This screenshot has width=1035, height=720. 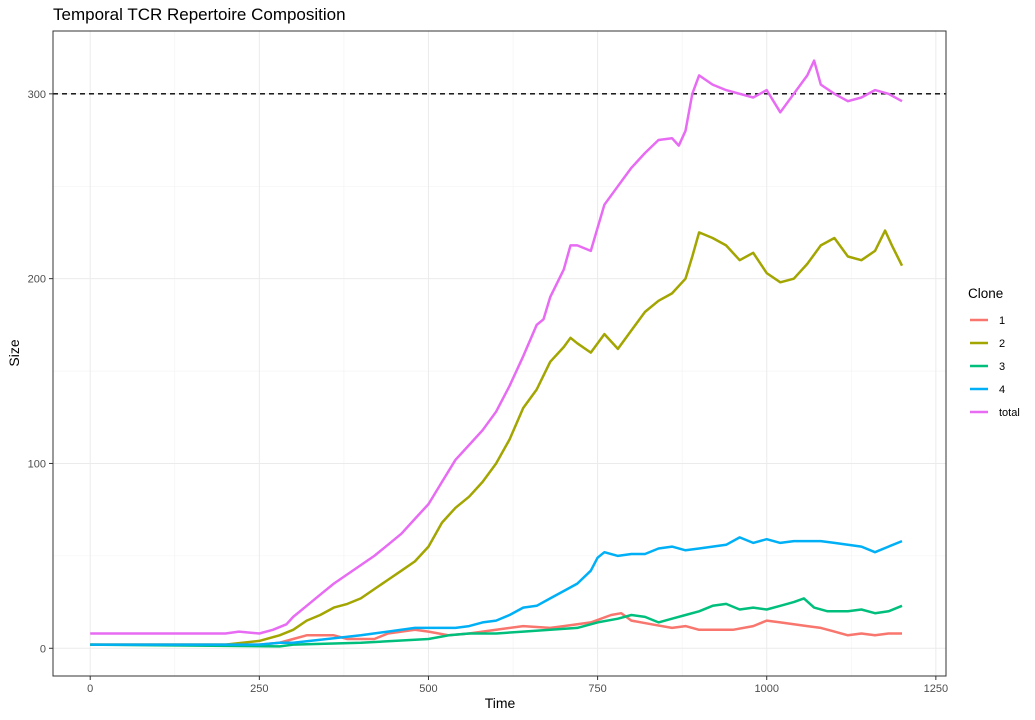 I want to click on y-tick-label: 200, so click(x=37, y=280).